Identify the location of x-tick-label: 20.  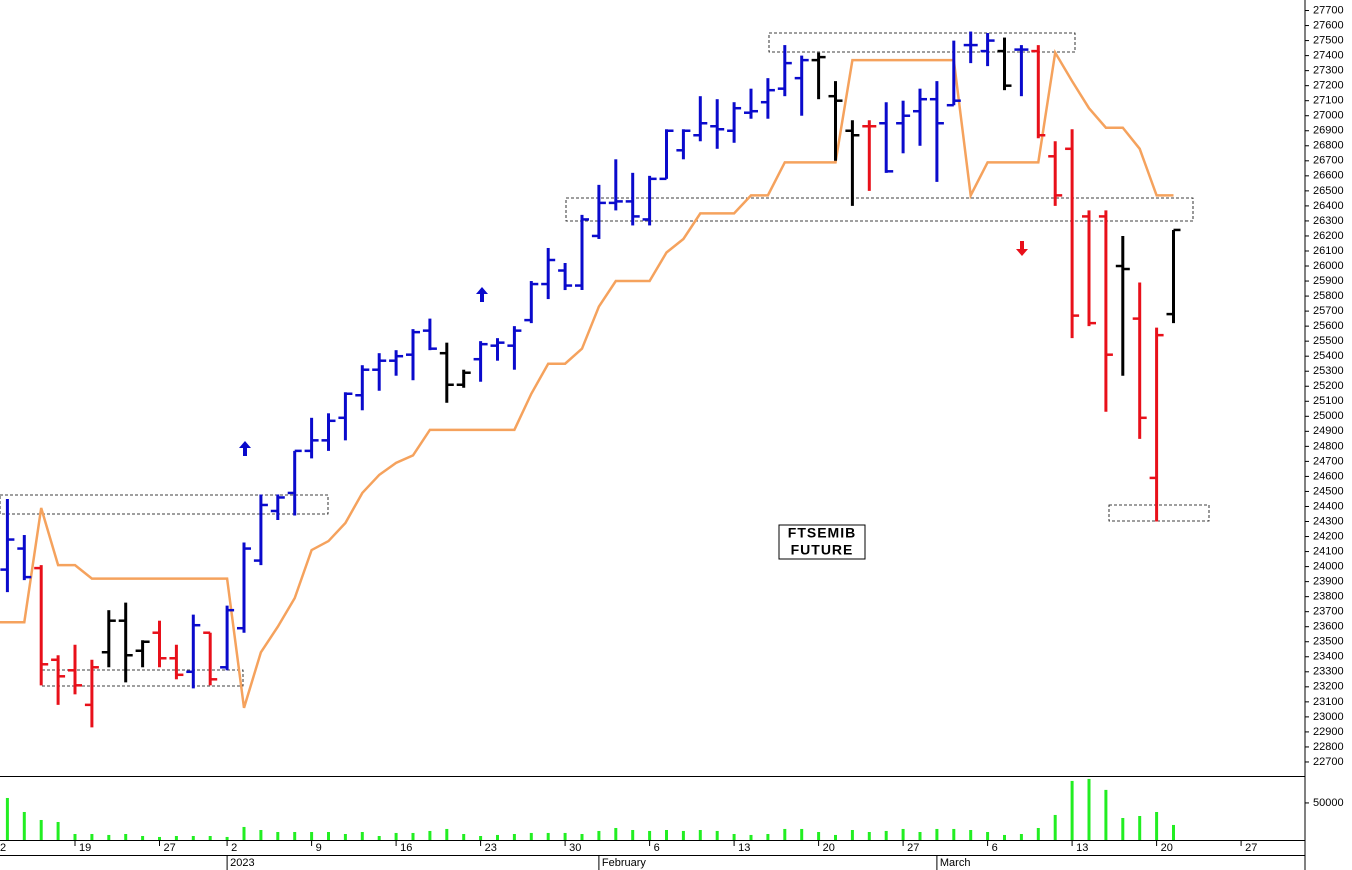
(1167, 848).